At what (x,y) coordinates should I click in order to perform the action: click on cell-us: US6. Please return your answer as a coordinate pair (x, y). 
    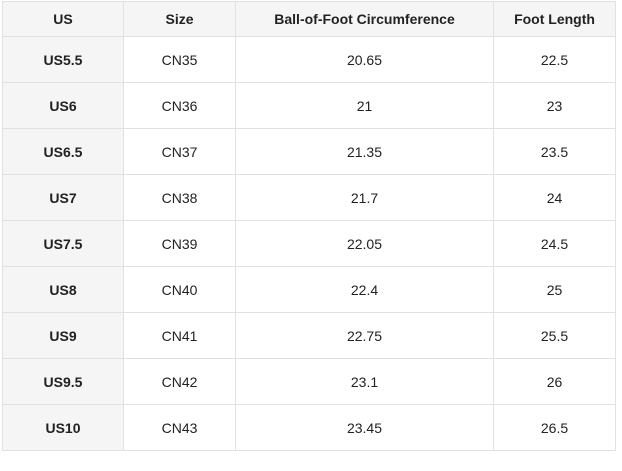
    Looking at the image, I should click on (63, 105).